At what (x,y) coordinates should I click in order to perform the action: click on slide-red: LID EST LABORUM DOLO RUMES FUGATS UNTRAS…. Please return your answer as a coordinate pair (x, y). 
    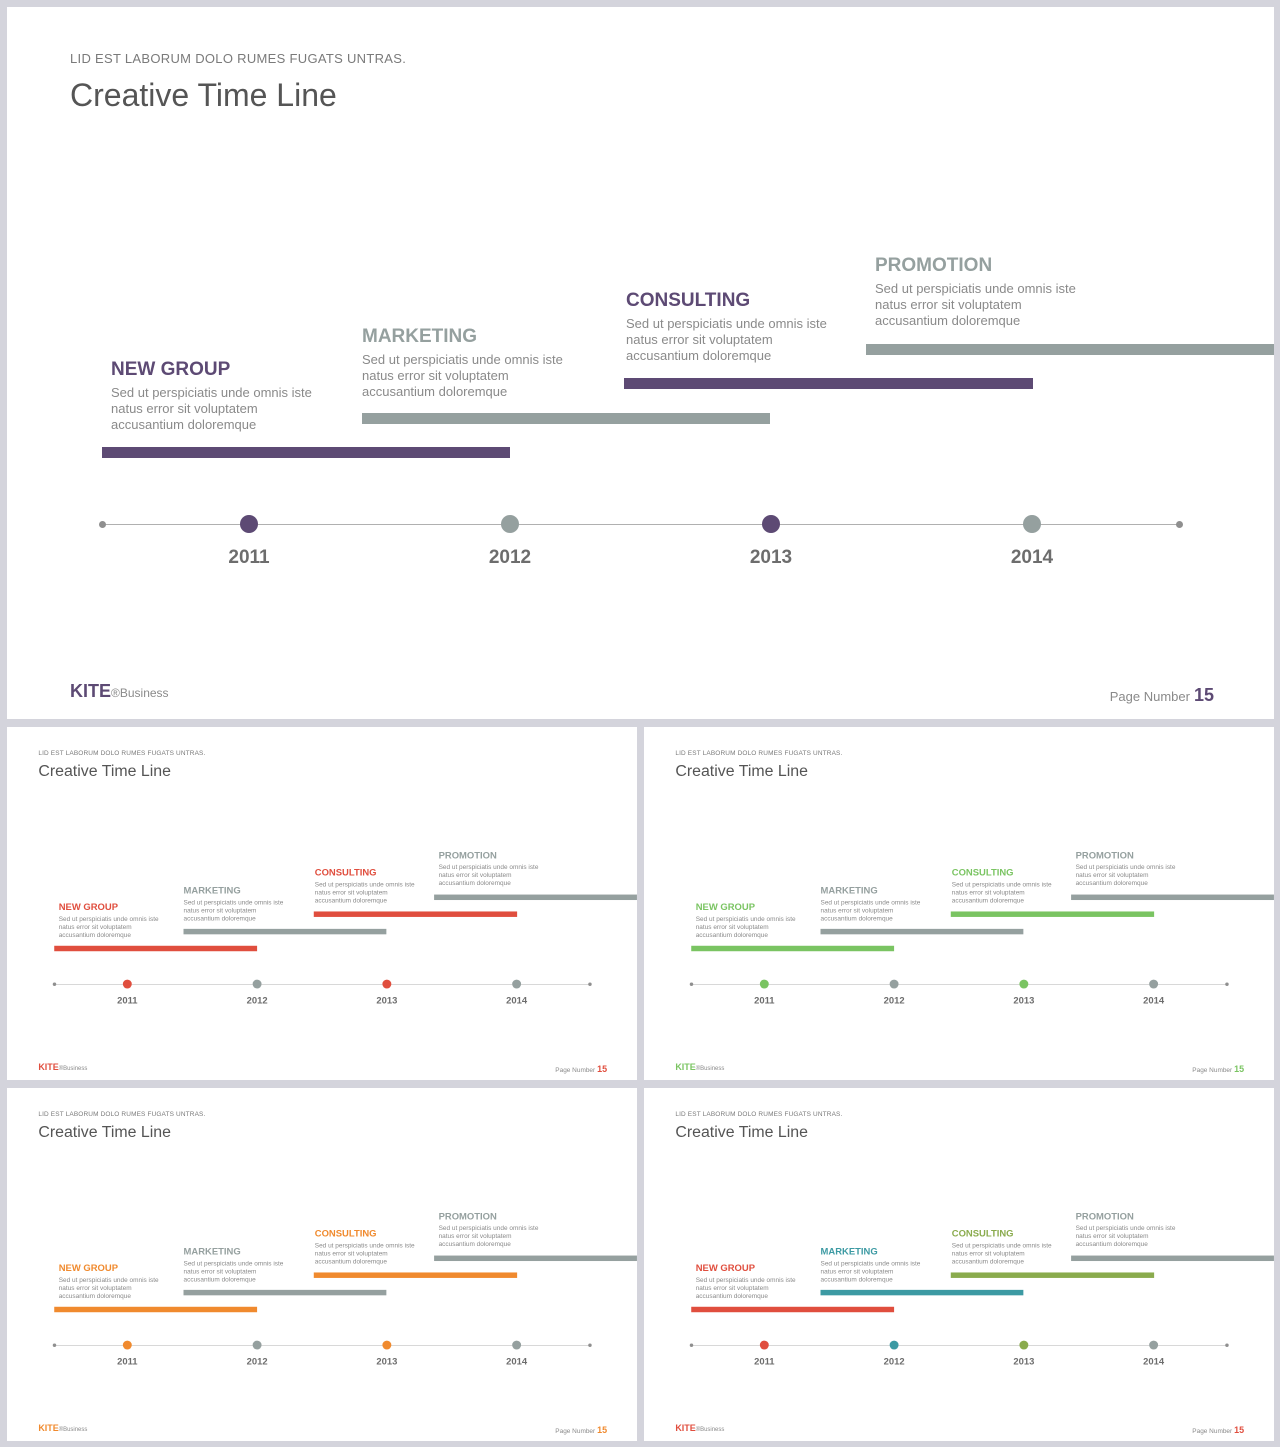
    Looking at the image, I should click on (322, 903).